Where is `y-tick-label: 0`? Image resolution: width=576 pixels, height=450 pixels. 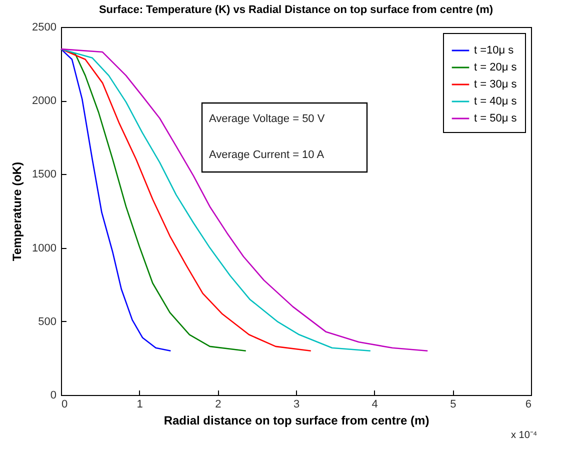
y-tick-label: 0 is located at coordinates (53, 396).